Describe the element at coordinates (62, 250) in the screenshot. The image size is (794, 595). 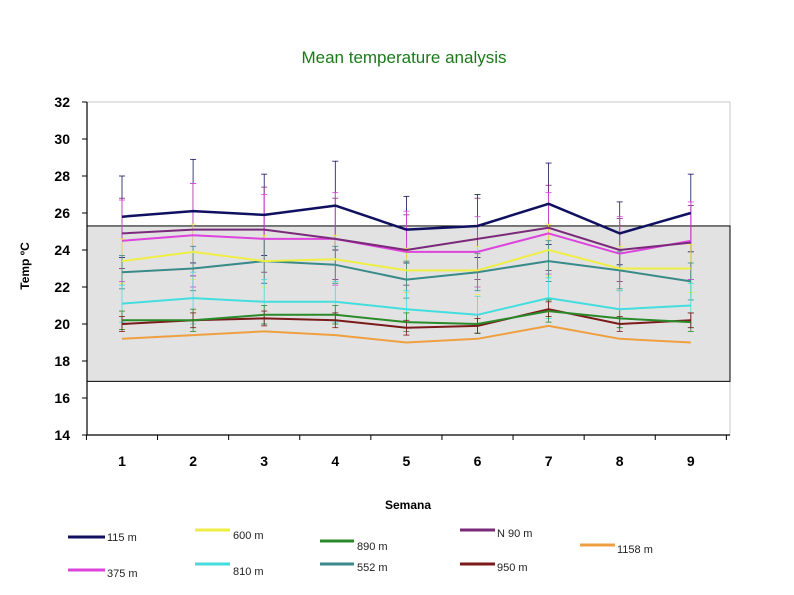
I see `y-tick-label: 24` at that location.